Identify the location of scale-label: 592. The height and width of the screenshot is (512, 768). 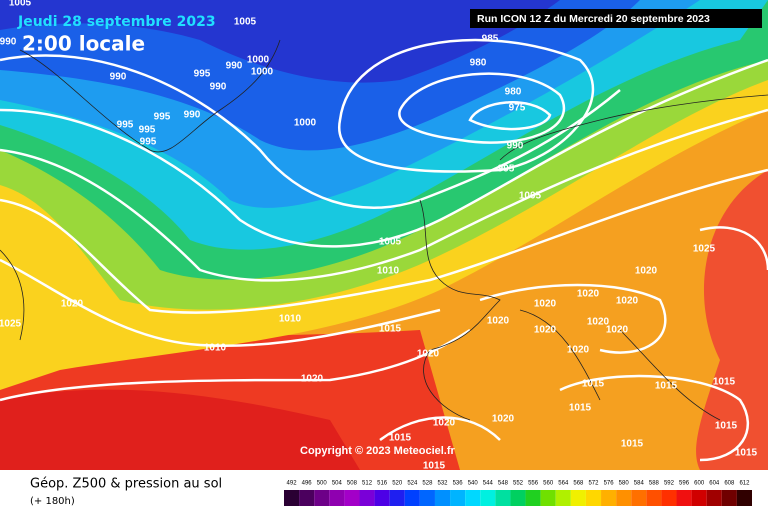
(669, 484).